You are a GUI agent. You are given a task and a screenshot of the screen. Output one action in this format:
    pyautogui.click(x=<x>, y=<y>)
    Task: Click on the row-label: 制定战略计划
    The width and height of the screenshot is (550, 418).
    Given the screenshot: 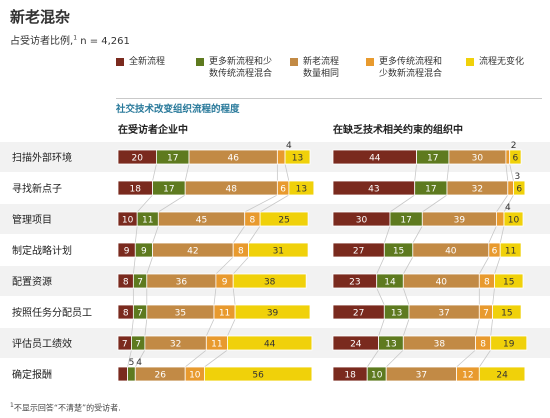 What is the action you would take?
    pyautogui.click(x=42, y=250)
    